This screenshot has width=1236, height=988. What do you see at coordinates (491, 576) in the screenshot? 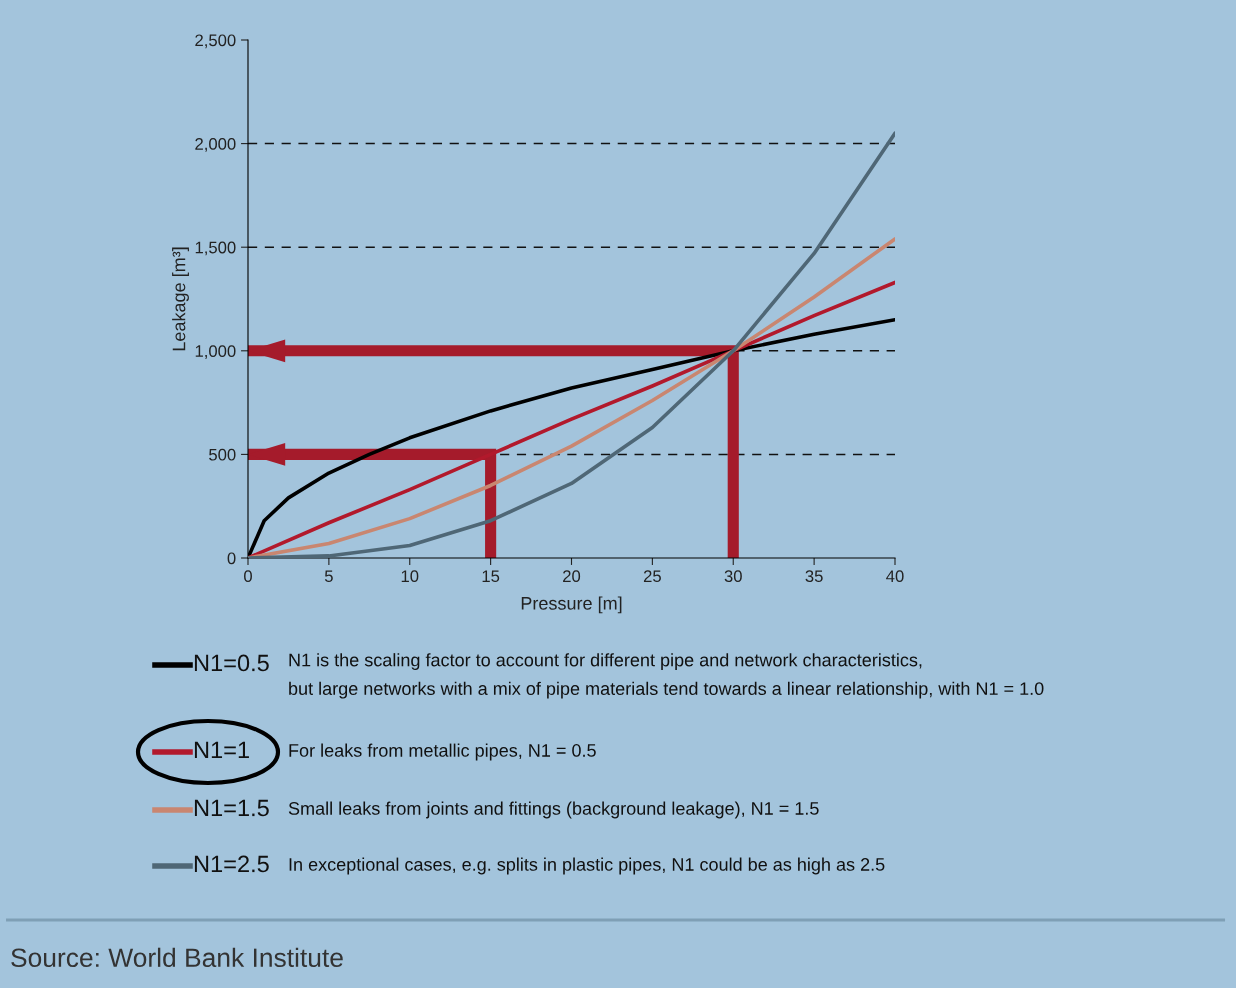
I see `x-tick-label: 15` at bounding box center [491, 576].